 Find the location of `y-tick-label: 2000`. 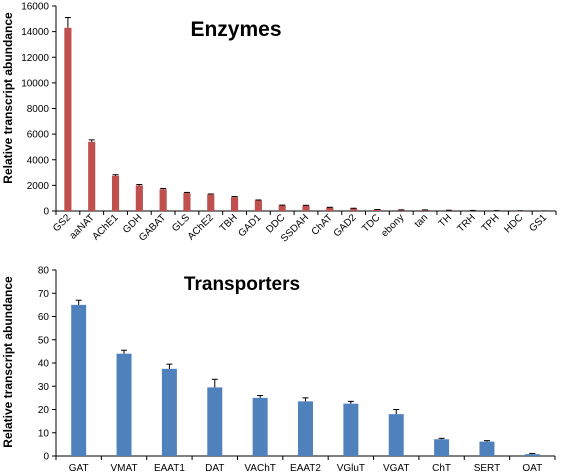

y-tick-label: 2000 is located at coordinates (38, 186).